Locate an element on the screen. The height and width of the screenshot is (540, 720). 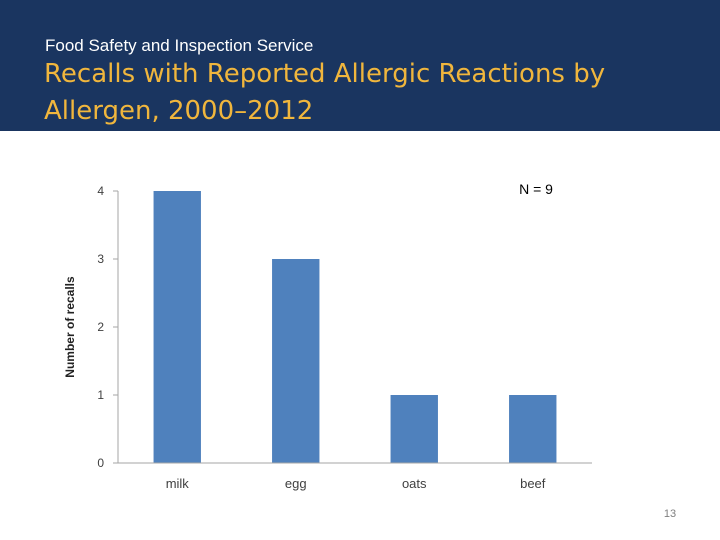
bar-beef is located at coordinates (533, 429).